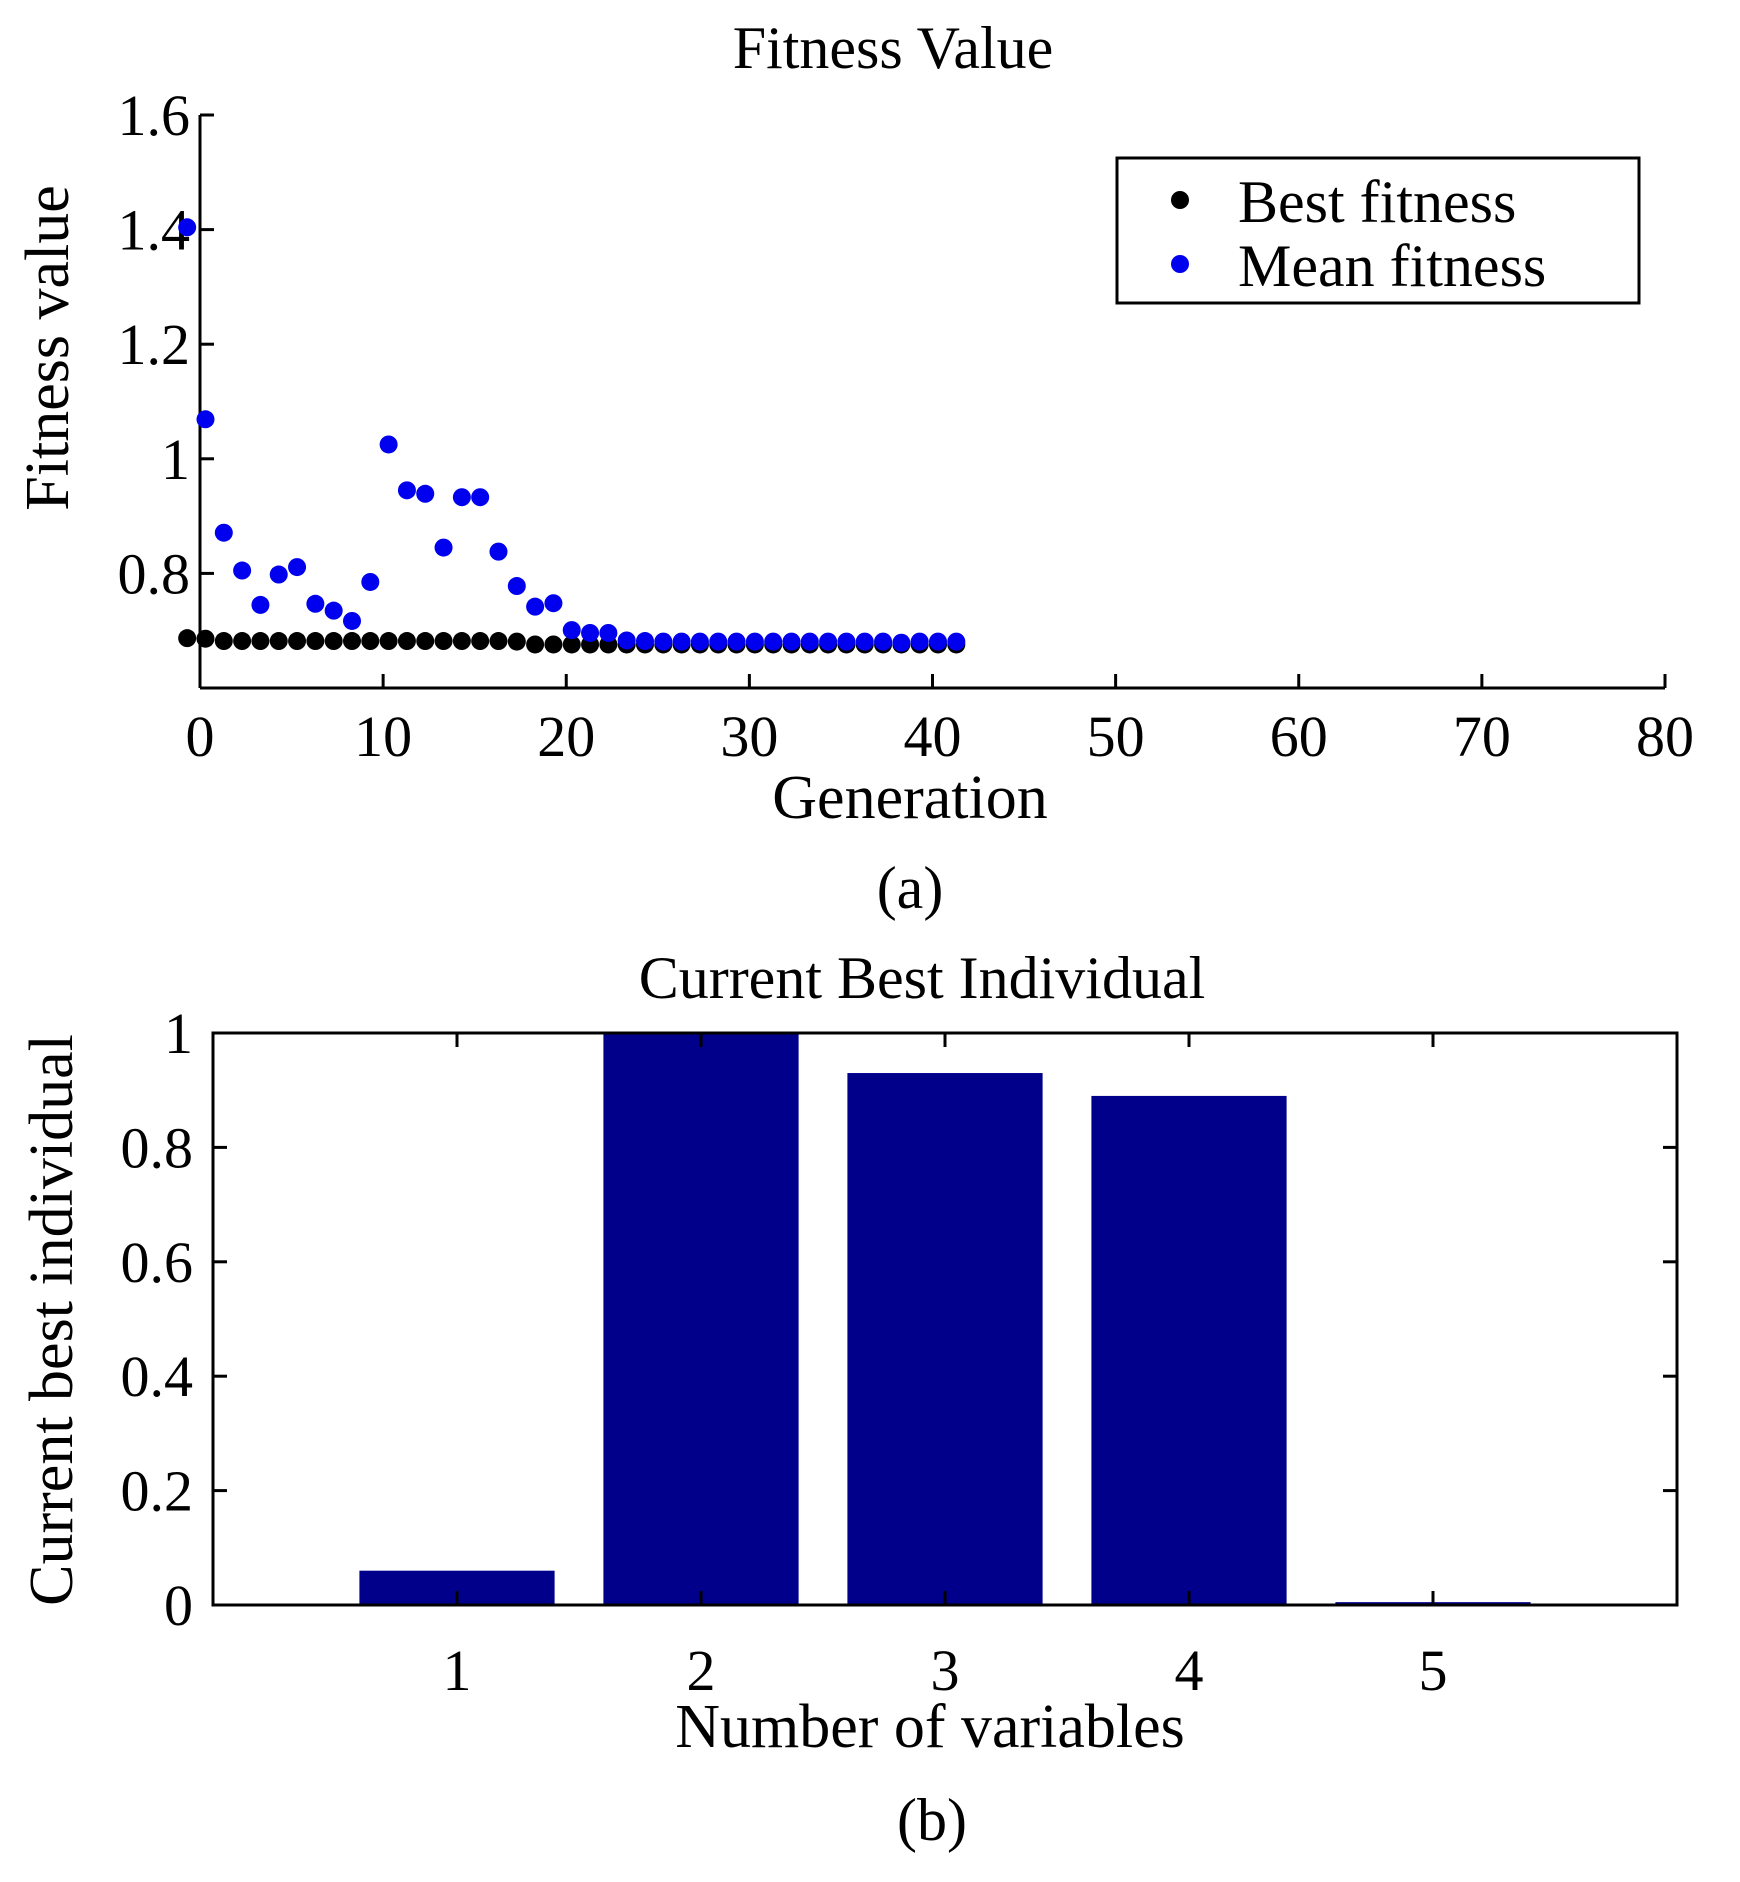 This screenshot has height=1882, width=1740. What do you see at coordinates (930, 1727) in the screenshot?
I see `chart-b-x-axis-label: Number of variables` at bounding box center [930, 1727].